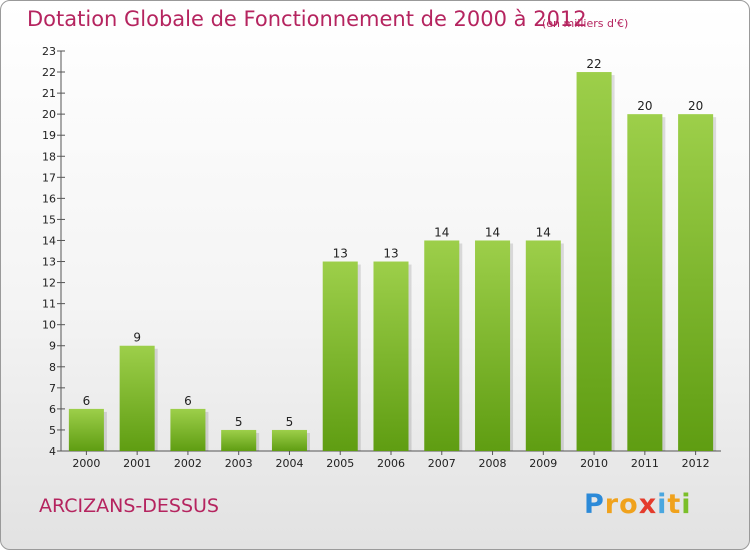  What do you see at coordinates (585, 23) in the screenshot?
I see `chart-subtitle: (en milliers d'€)` at bounding box center [585, 23].